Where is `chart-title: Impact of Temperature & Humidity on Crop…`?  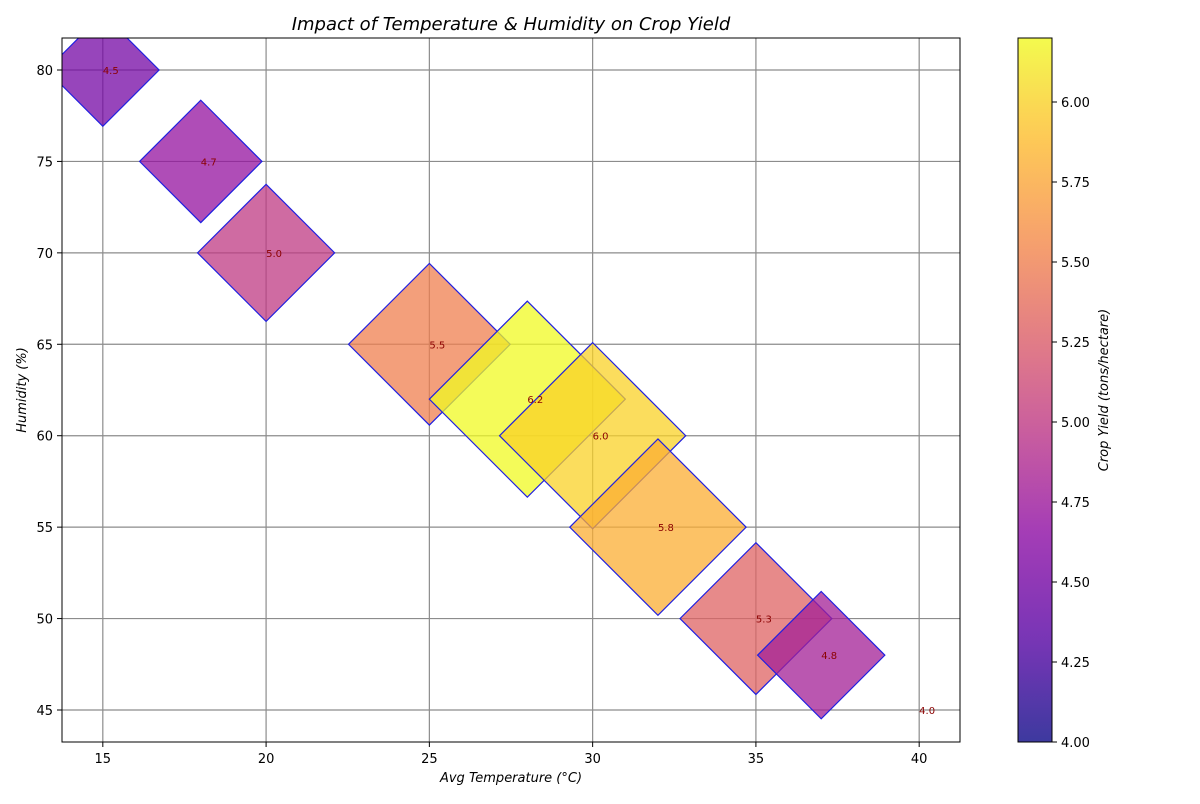 chart-title: Impact of Temperature & Humidity on Crop… is located at coordinates (511, 24).